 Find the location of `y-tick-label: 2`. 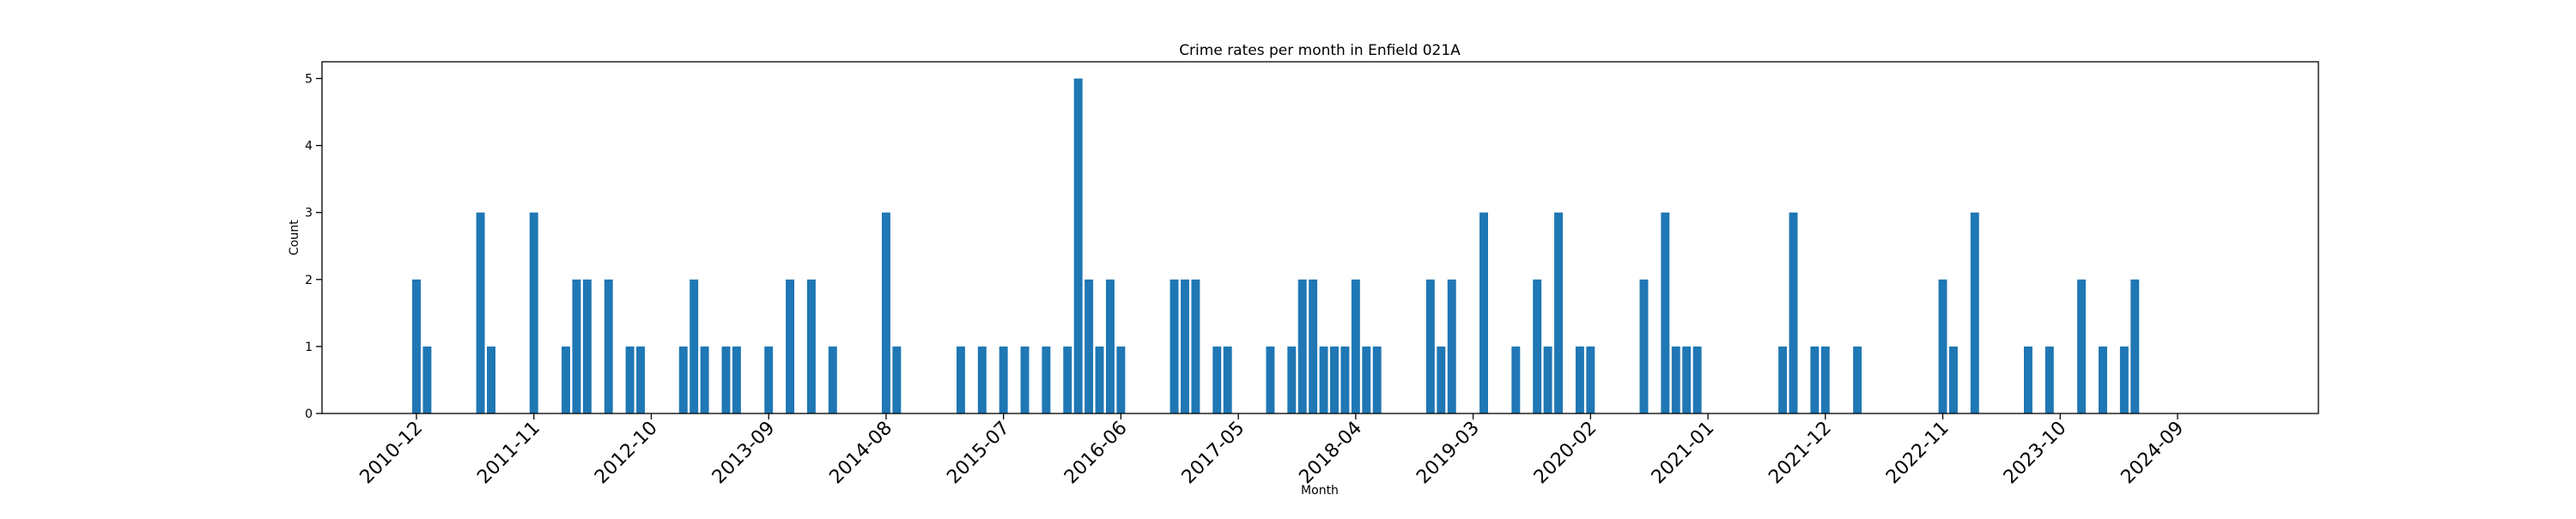

y-tick-label: 2 is located at coordinates (309, 280).